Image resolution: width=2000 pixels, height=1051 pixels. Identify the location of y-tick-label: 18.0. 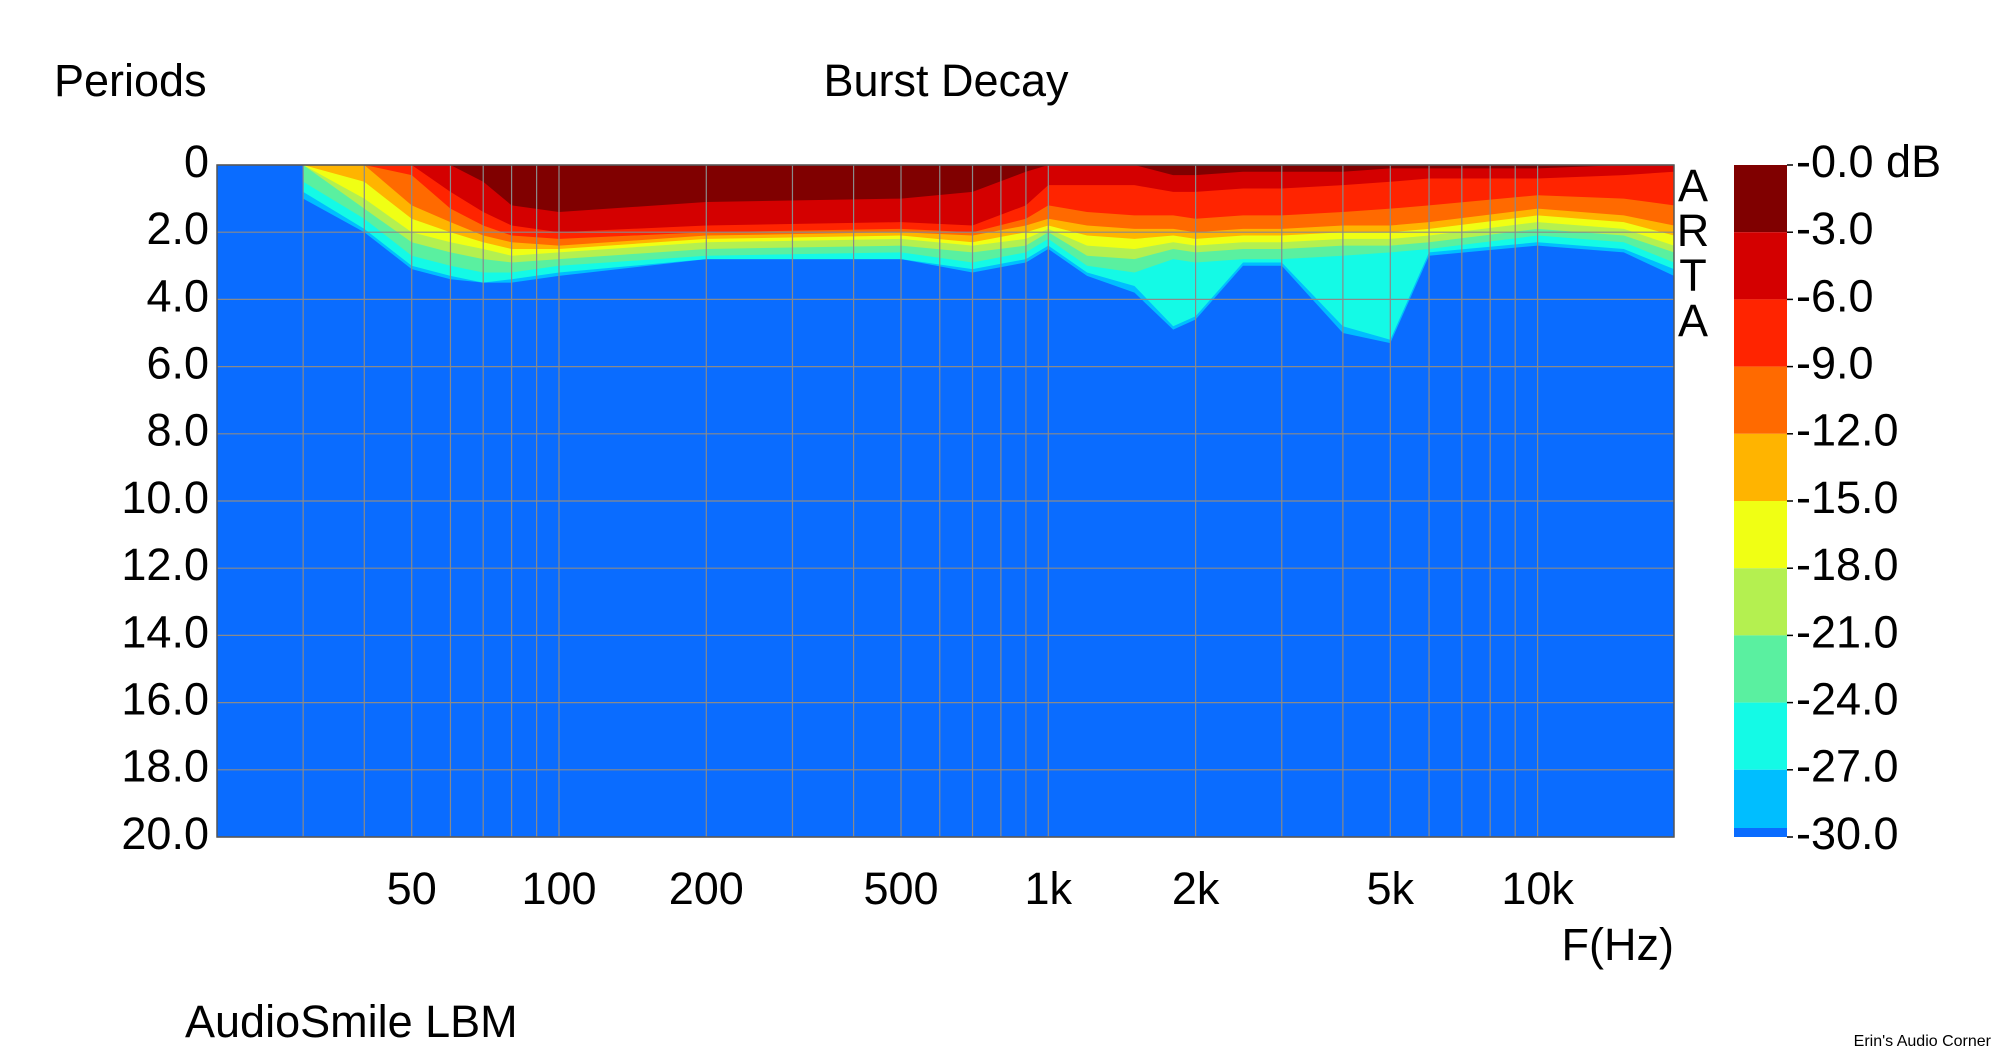
(165, 766).